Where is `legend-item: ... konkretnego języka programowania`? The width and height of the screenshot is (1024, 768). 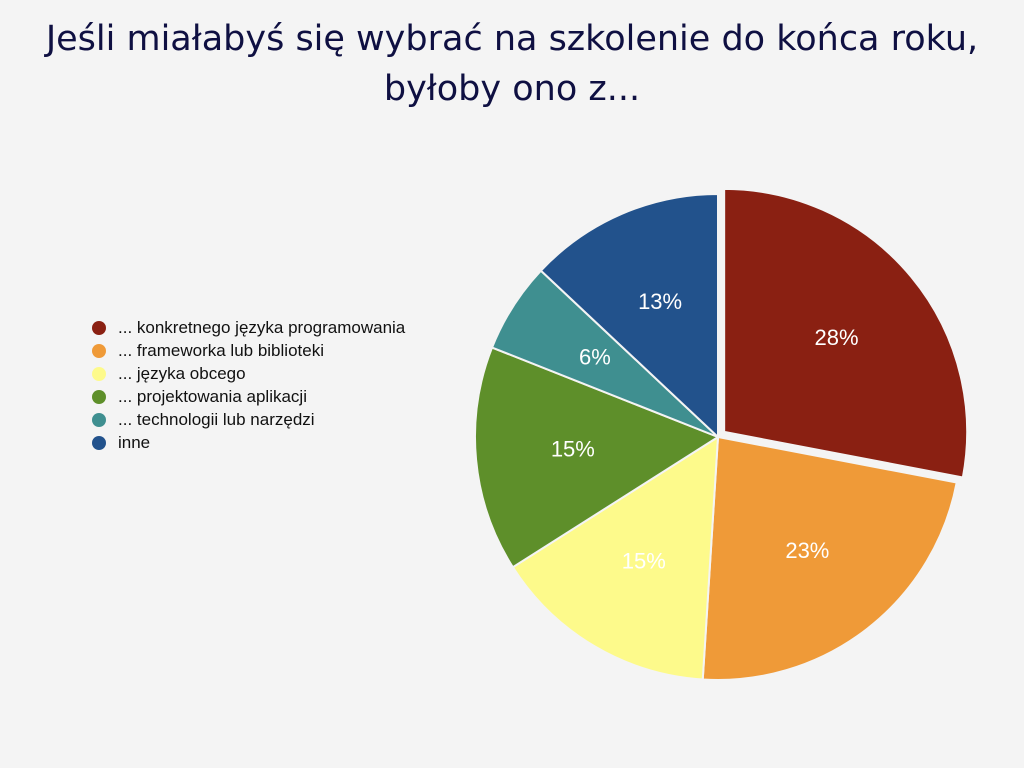 legend-item: ... konkretnego języka programowania is located at coordinates (248, 327).